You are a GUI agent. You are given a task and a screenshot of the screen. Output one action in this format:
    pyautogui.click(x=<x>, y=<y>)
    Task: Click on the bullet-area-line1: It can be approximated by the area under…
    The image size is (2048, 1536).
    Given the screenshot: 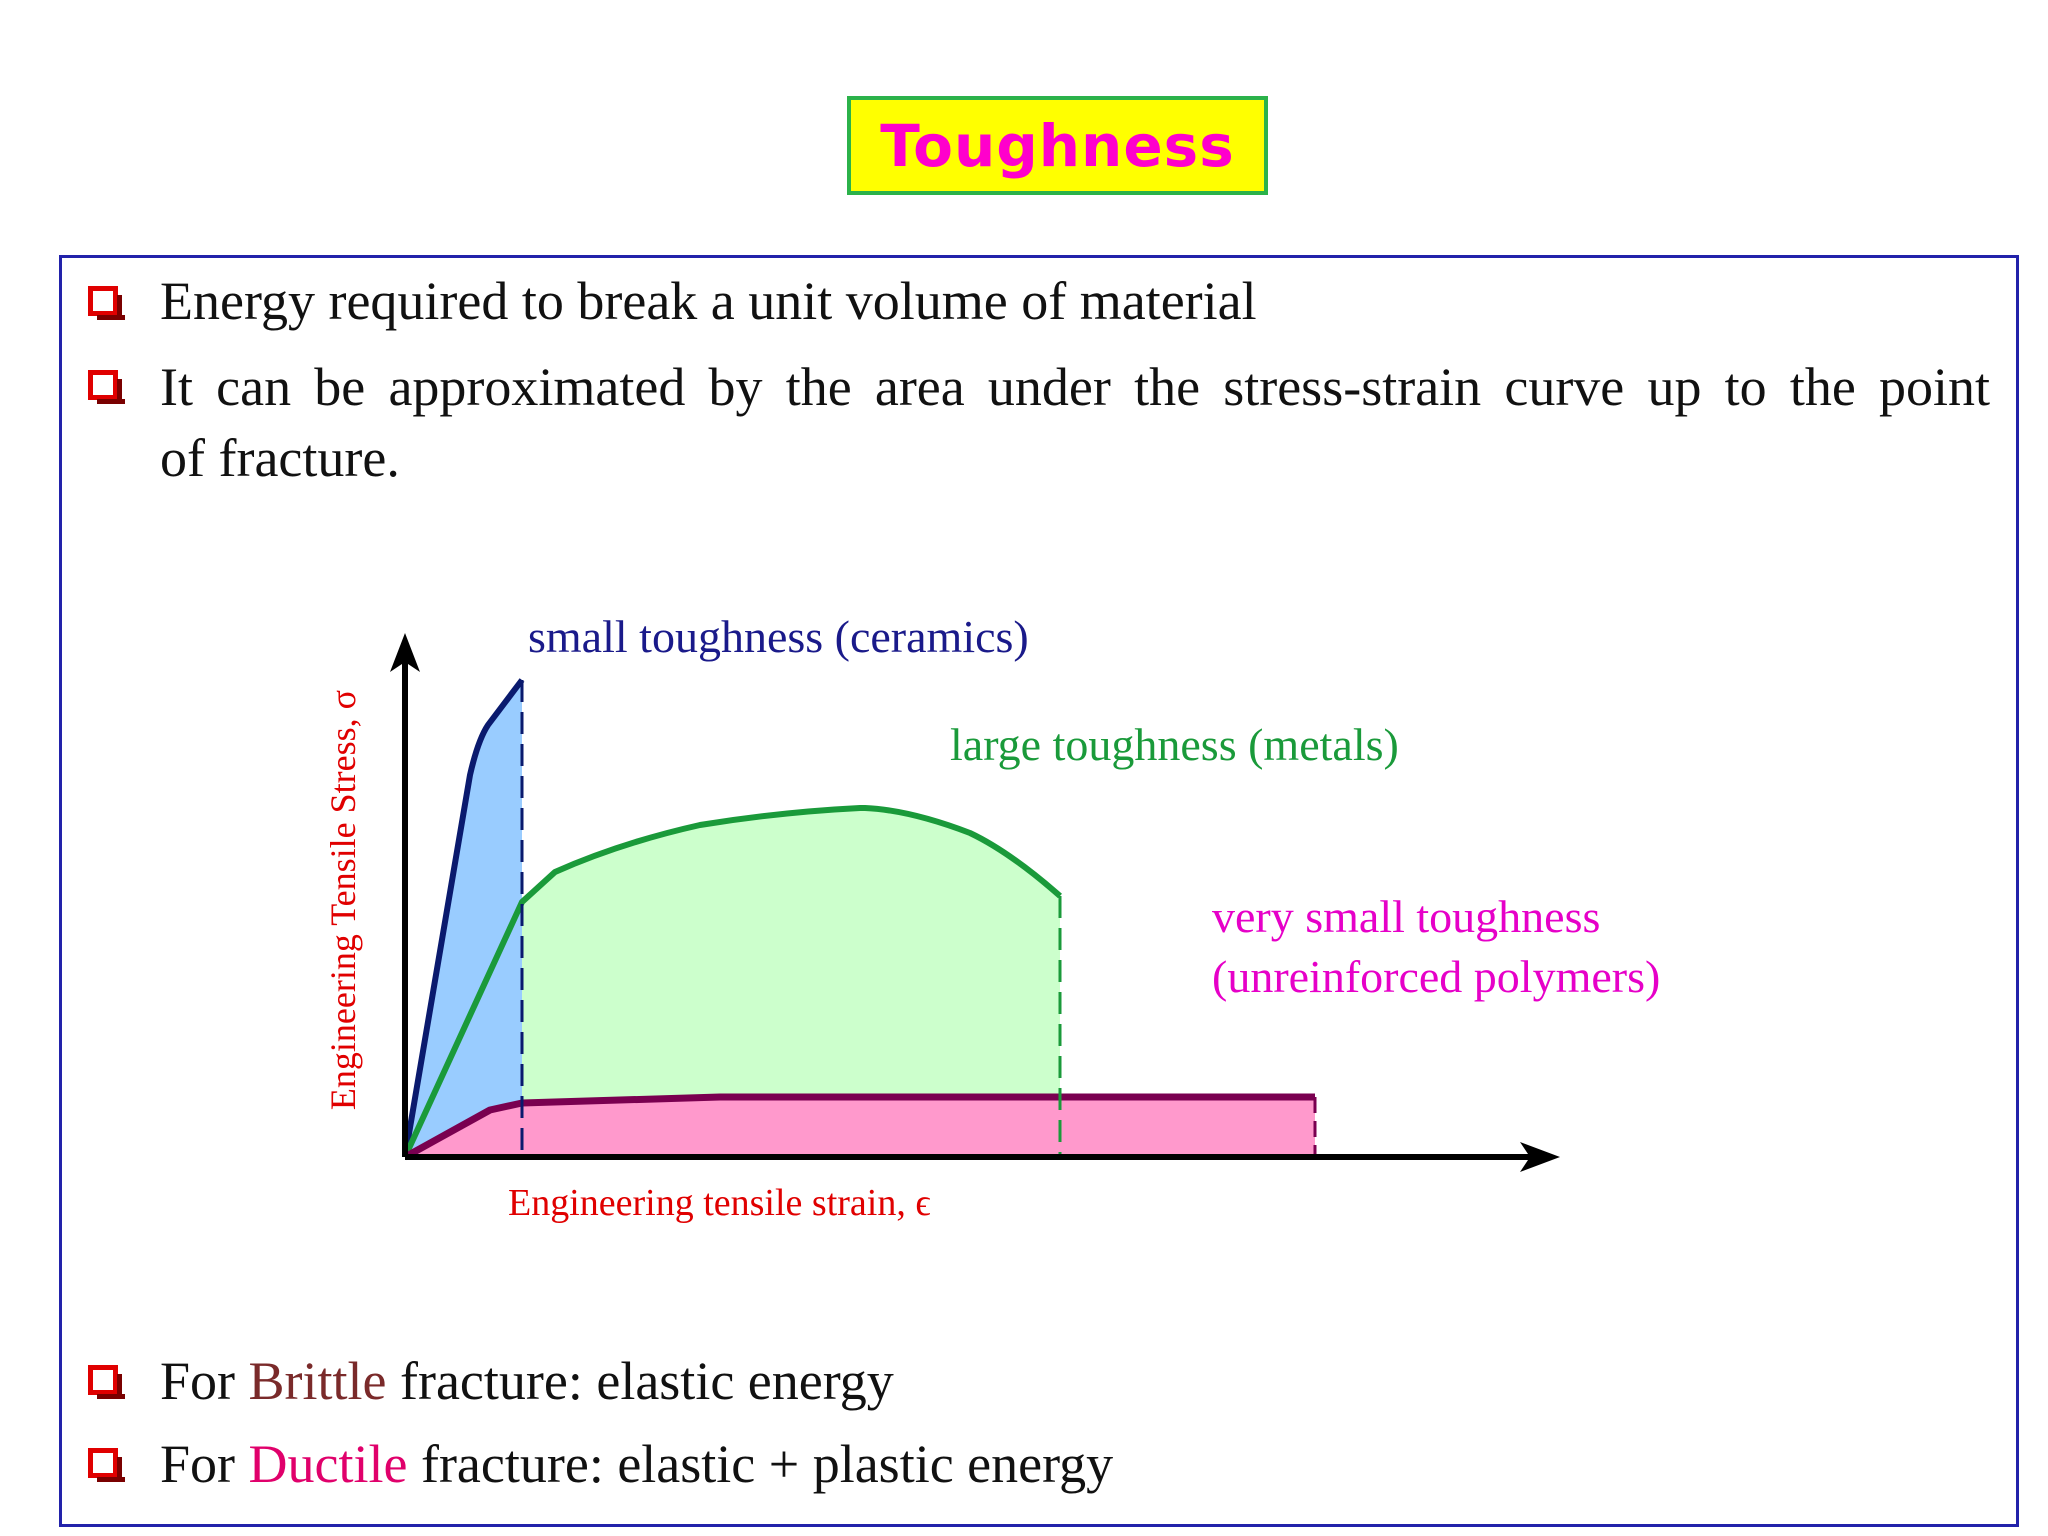 What is the action you would take?
    pyautogui.click(x=1075, y=387)
    